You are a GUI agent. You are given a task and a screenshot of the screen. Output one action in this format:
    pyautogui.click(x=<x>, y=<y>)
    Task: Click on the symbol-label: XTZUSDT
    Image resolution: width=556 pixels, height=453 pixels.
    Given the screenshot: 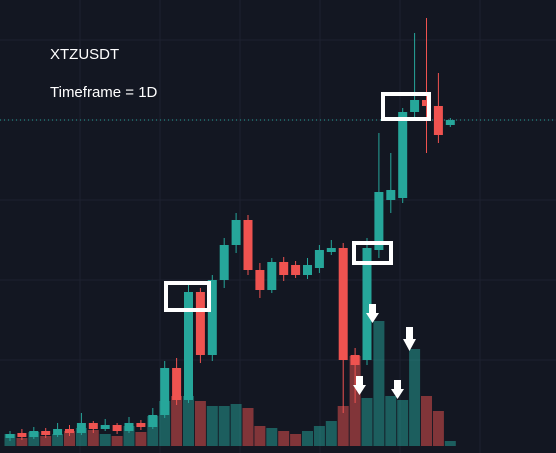 What is the action you would take?
    pyautogui.click(x=84, y=54)
    